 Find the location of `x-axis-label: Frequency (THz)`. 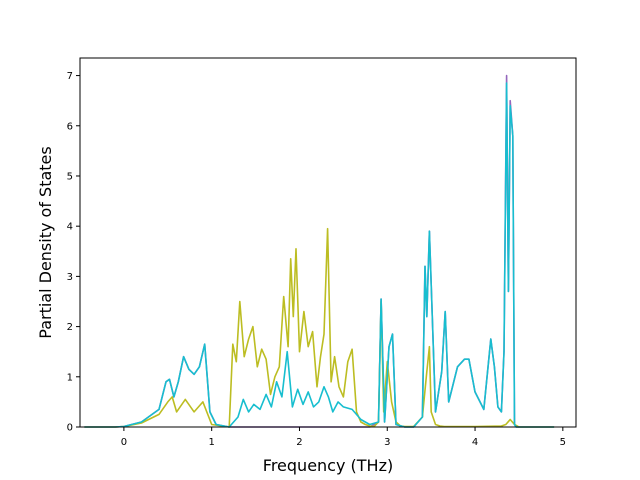

x-axis-label: Frequency (THz) is located at coordinates (328, 465).